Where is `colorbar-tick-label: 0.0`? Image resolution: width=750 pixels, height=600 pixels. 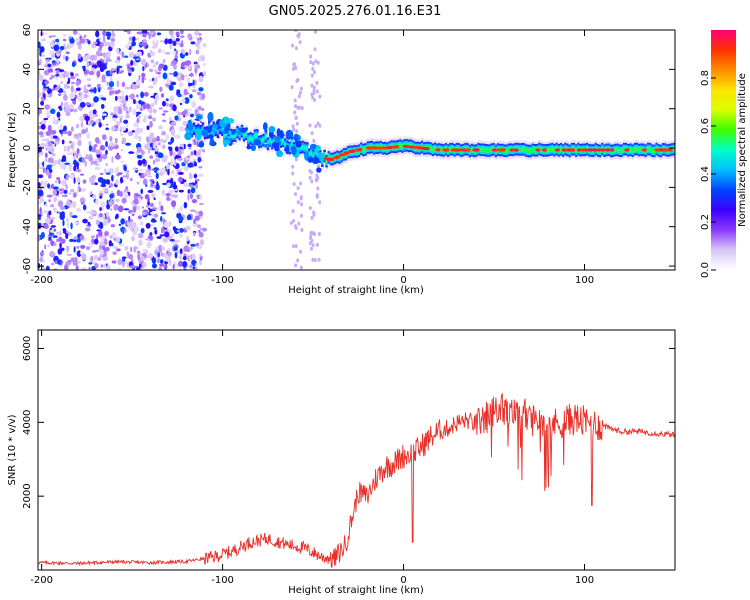 colorbar-tick-label: 0.0 is located at coordinates (705, 270).